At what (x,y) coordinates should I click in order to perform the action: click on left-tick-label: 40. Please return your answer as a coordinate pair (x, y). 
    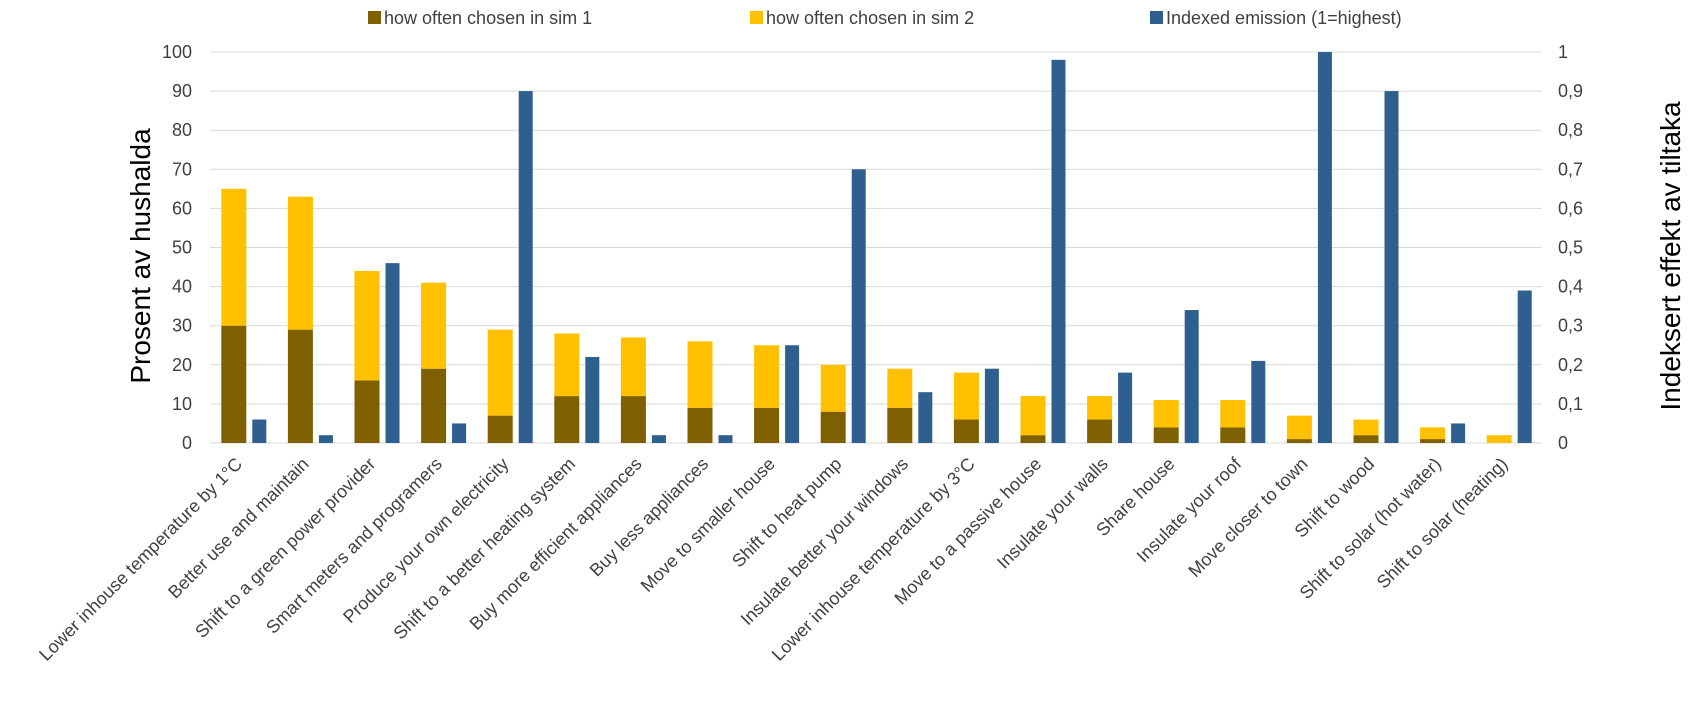
    Looking at the image, I should click on (182, 287).